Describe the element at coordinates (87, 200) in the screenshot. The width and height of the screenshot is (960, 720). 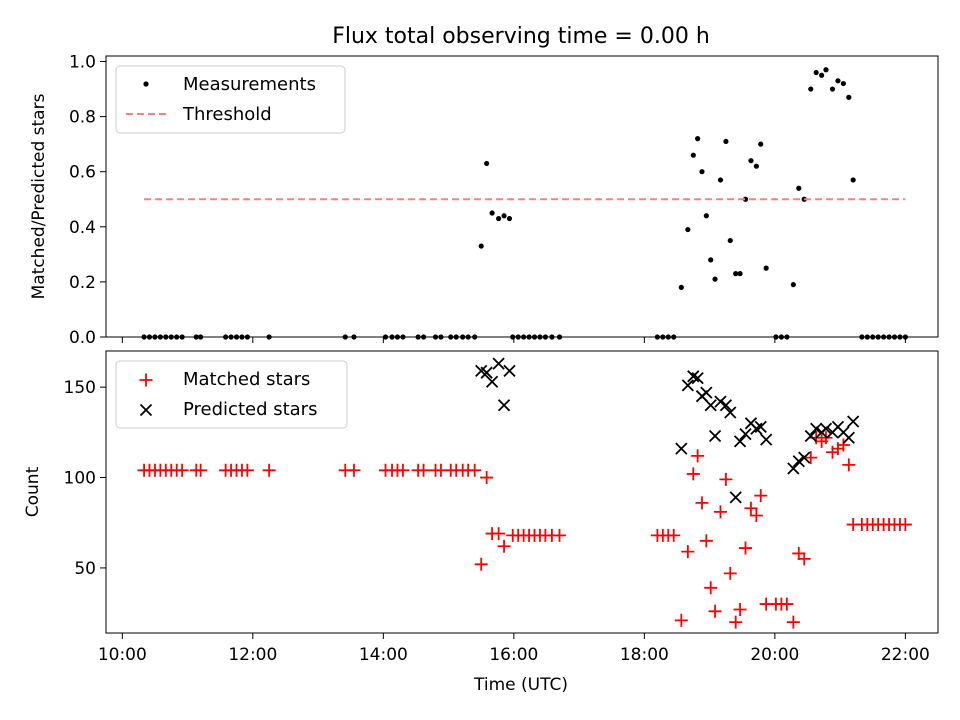
I see `top-y-axis: 0.0 0.2 0.4 0.6 0.8 1.0` at that location.